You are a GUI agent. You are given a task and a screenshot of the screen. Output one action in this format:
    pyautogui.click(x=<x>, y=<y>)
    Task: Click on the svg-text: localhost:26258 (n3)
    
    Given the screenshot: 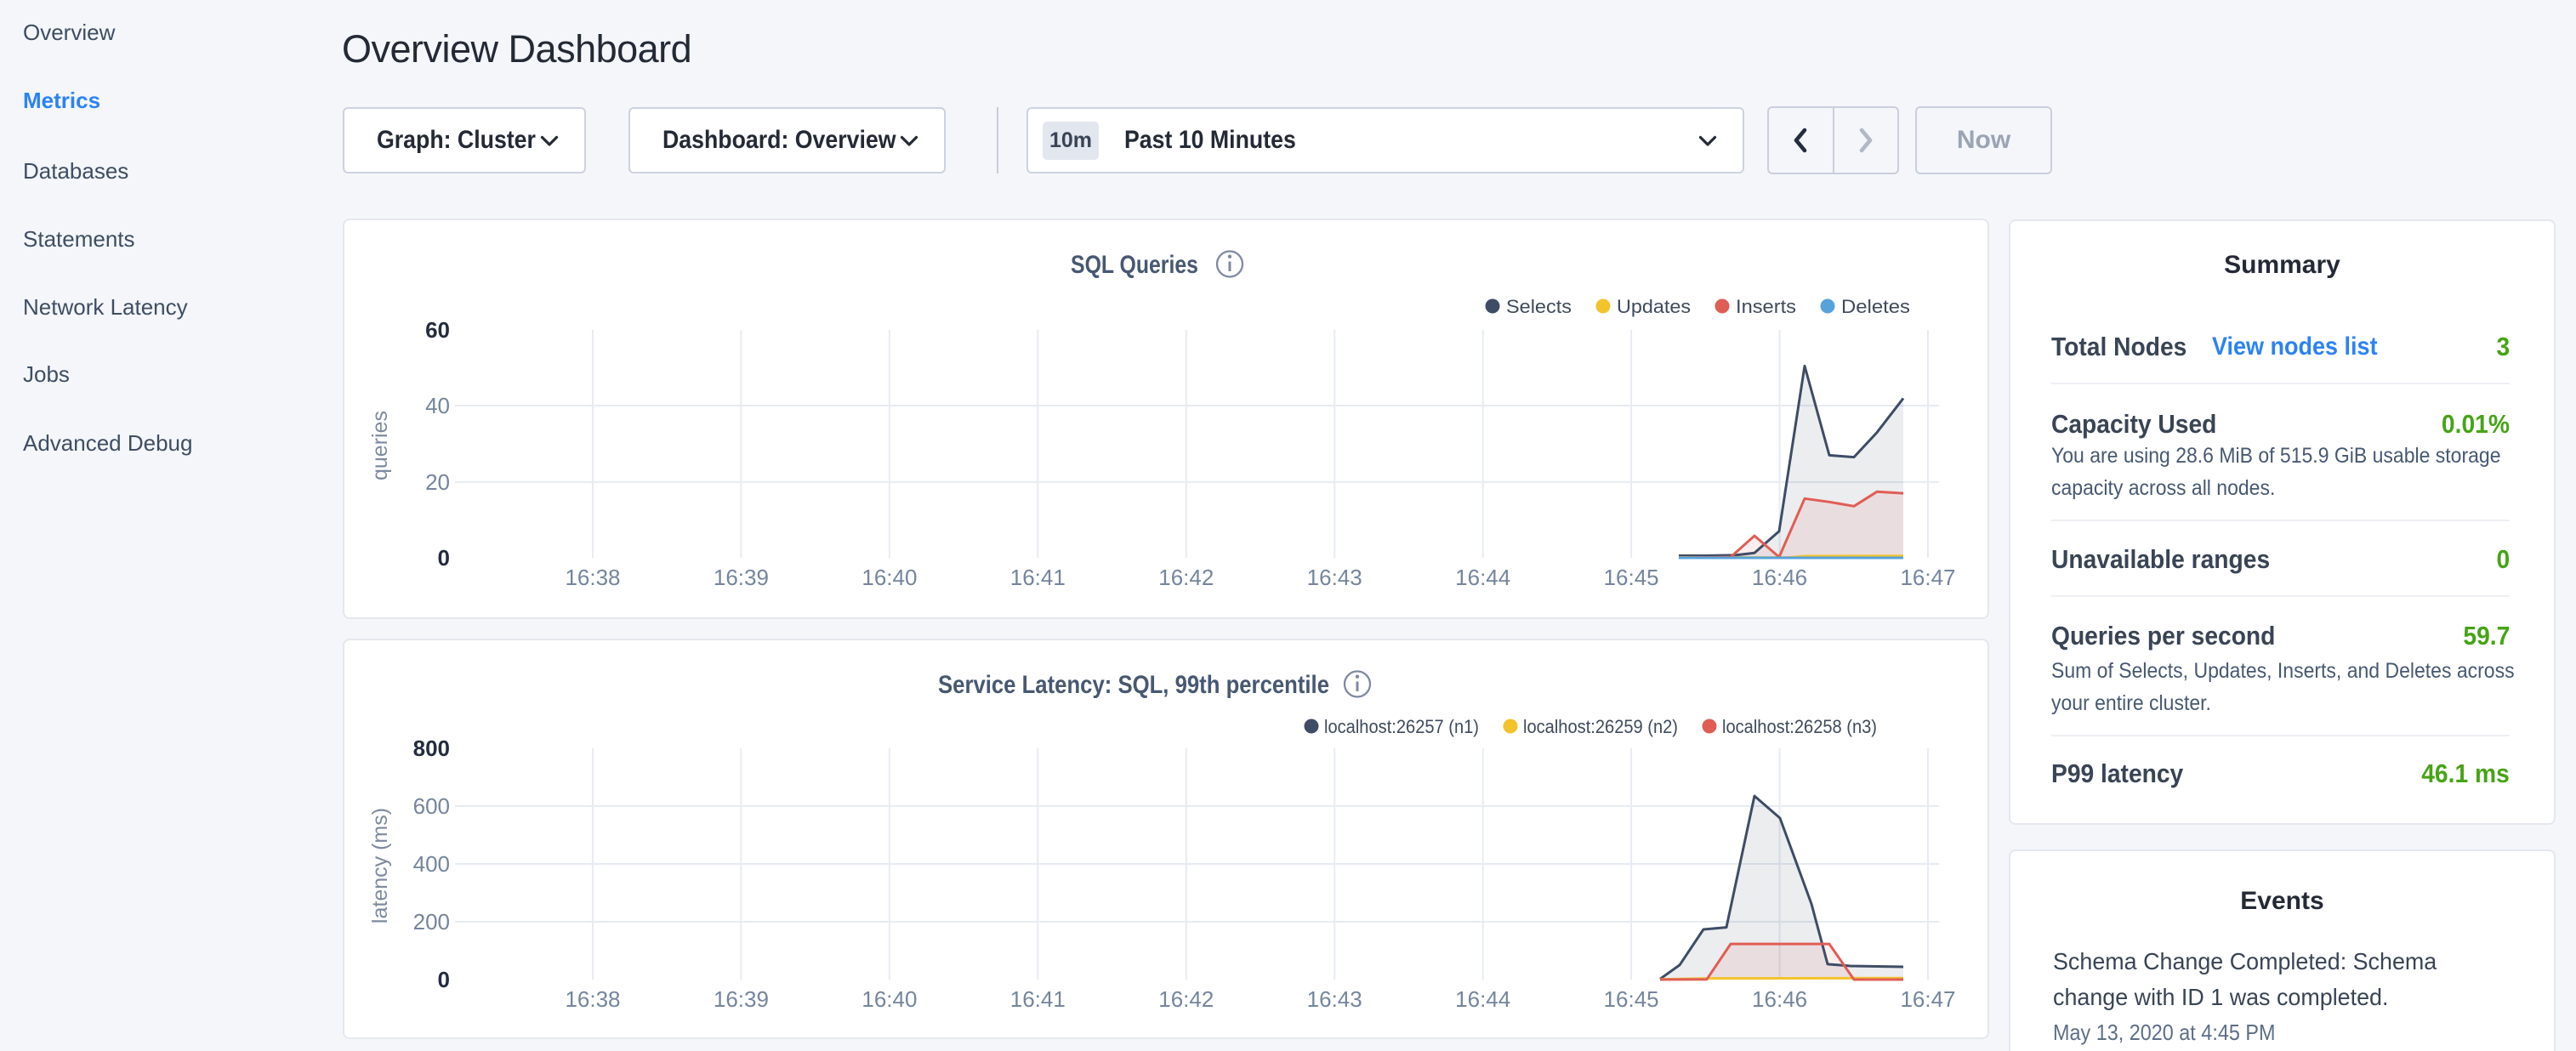 What is the action you would take?
    pyautogui.click(x=1799, y=726)
    